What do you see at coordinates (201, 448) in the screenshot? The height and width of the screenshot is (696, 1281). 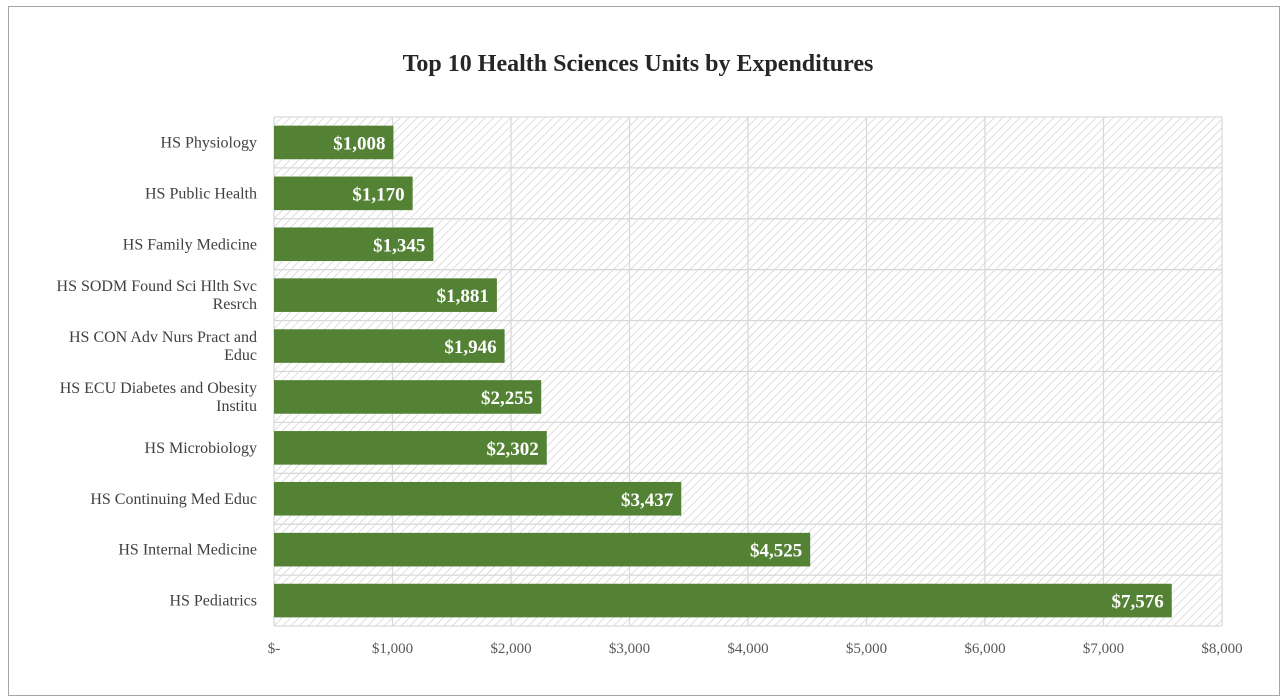 I see `category-label: HS Microbiology` at bounding box center [201, 448].